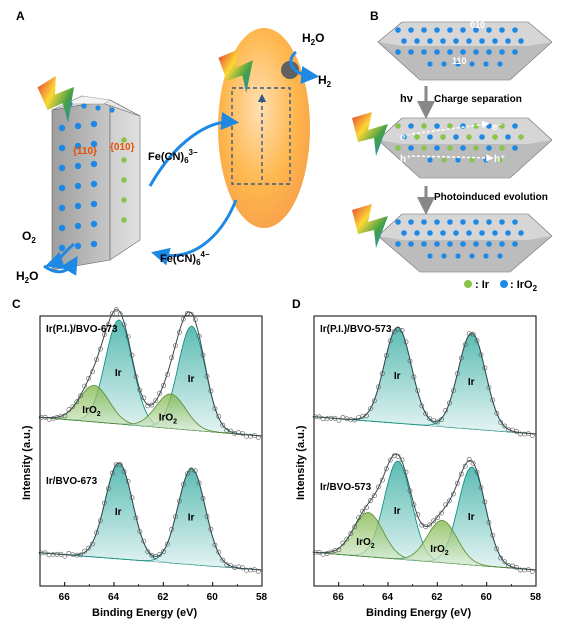  Describe the element at coordinates (20, 16) in the screenshot. I see `panel-a-label: A` at that location.